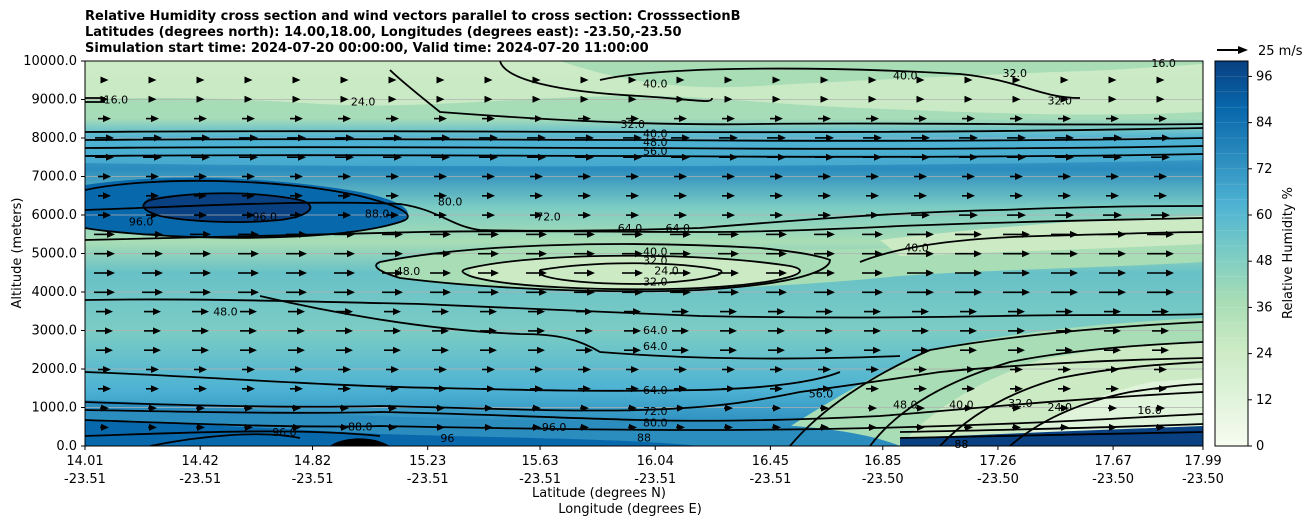  Describe the element at coordinates (554, 427) in the screenshot. I see `contour-label: 96.0` at that location.